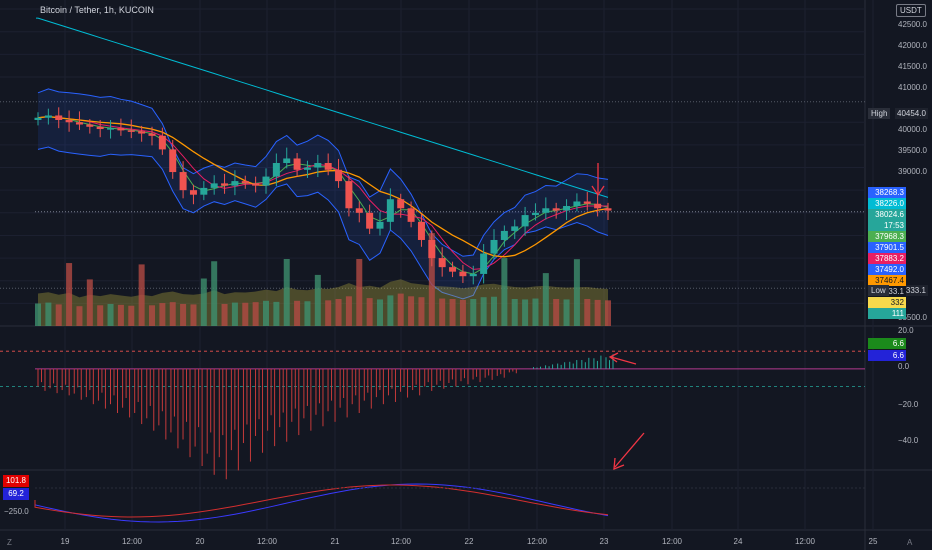 The image size is (932, 550). Describe the element at coordinates (911, 10) in the screenshot. I see `currency-button: USDT` at that location.